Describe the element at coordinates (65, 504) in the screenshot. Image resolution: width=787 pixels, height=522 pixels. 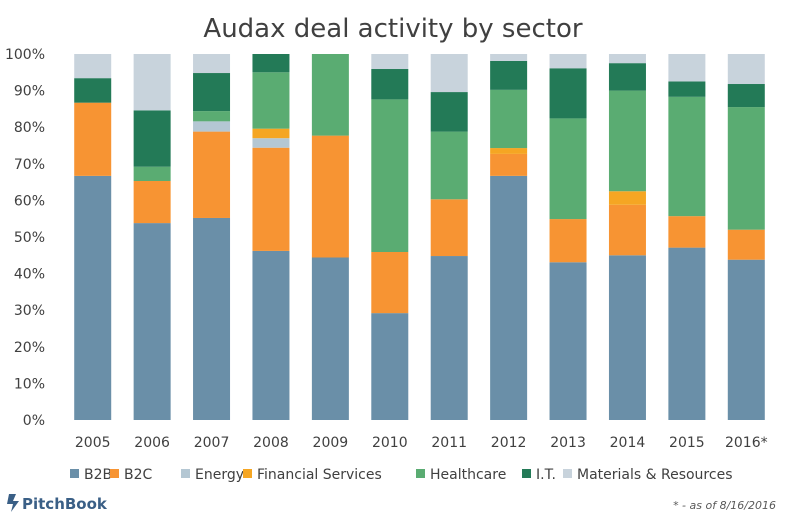
I see `brand-name: PitchBook` at that location.